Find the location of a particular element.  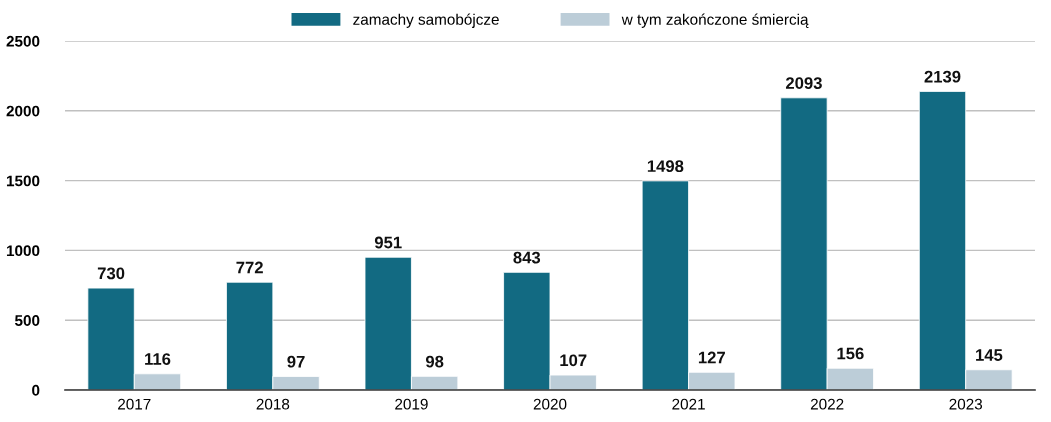

data-label: 951 is located at coordinates (388, 242).